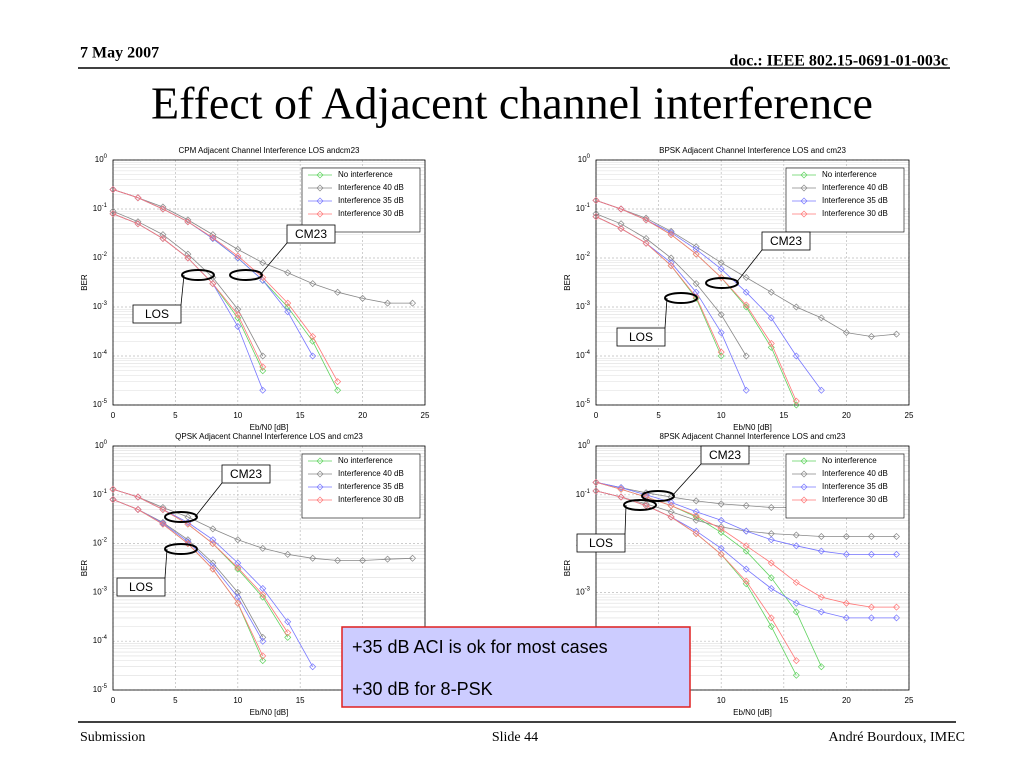 The height and width of the screenshot is (768, 1024). Describe the element at coordinates (100, 689) in the screenshot. I see `y-tick-label: 10⁻⁵` at that location.